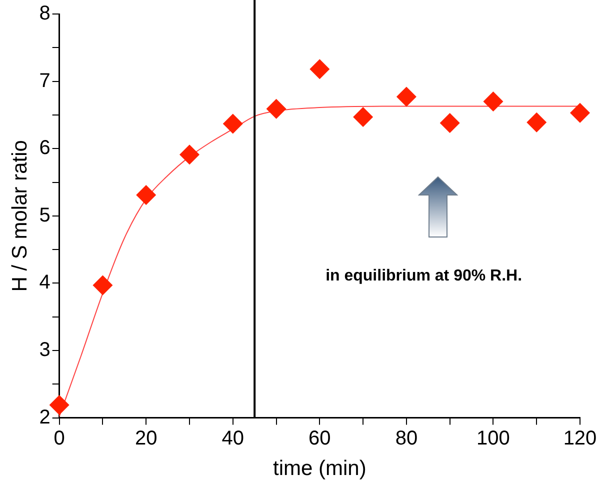 Image resolution: width=606 pixels, height=490 pixels. What do you see at coordinates (493, 438) in the screenshot?
I see `x-tick-label: 100` at bounding box center [493, 438].